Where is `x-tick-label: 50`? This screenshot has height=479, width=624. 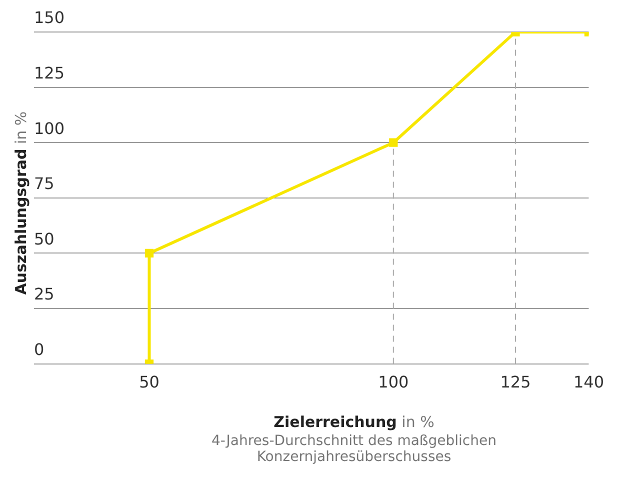 x-tick-label: 50 is located at coordinates (149, 382).